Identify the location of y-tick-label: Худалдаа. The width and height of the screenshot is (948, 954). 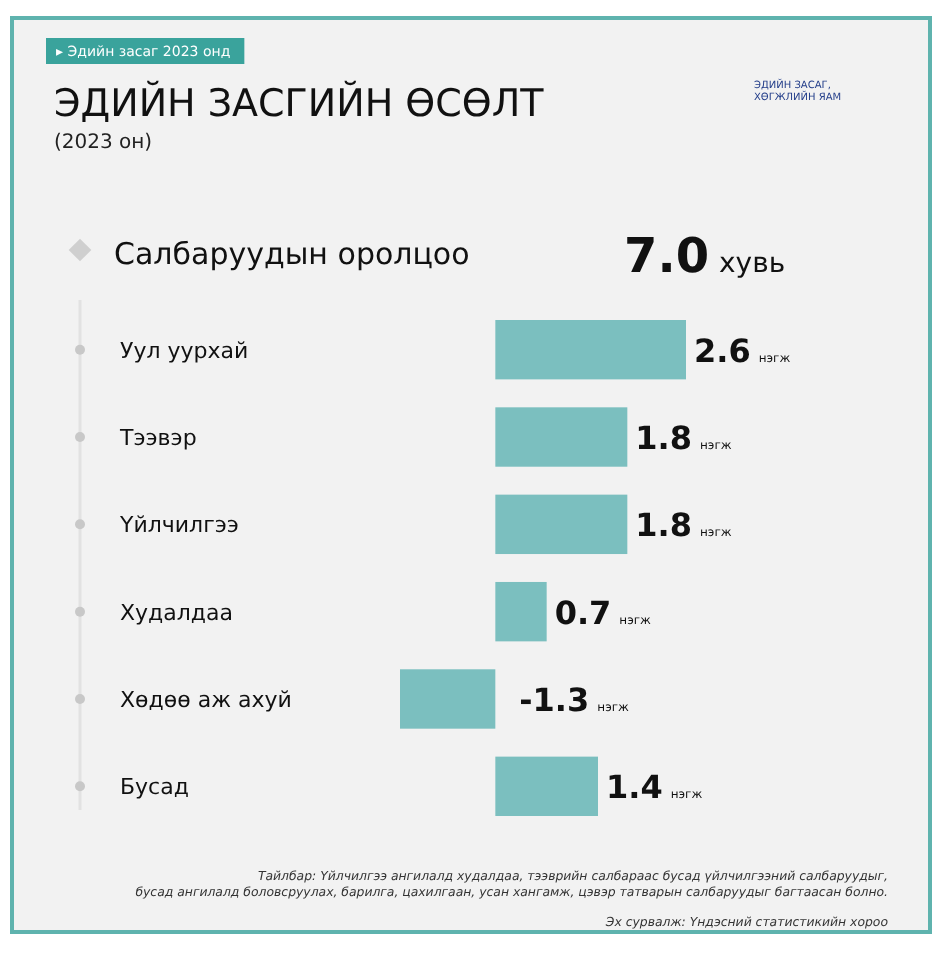
(177, 612).